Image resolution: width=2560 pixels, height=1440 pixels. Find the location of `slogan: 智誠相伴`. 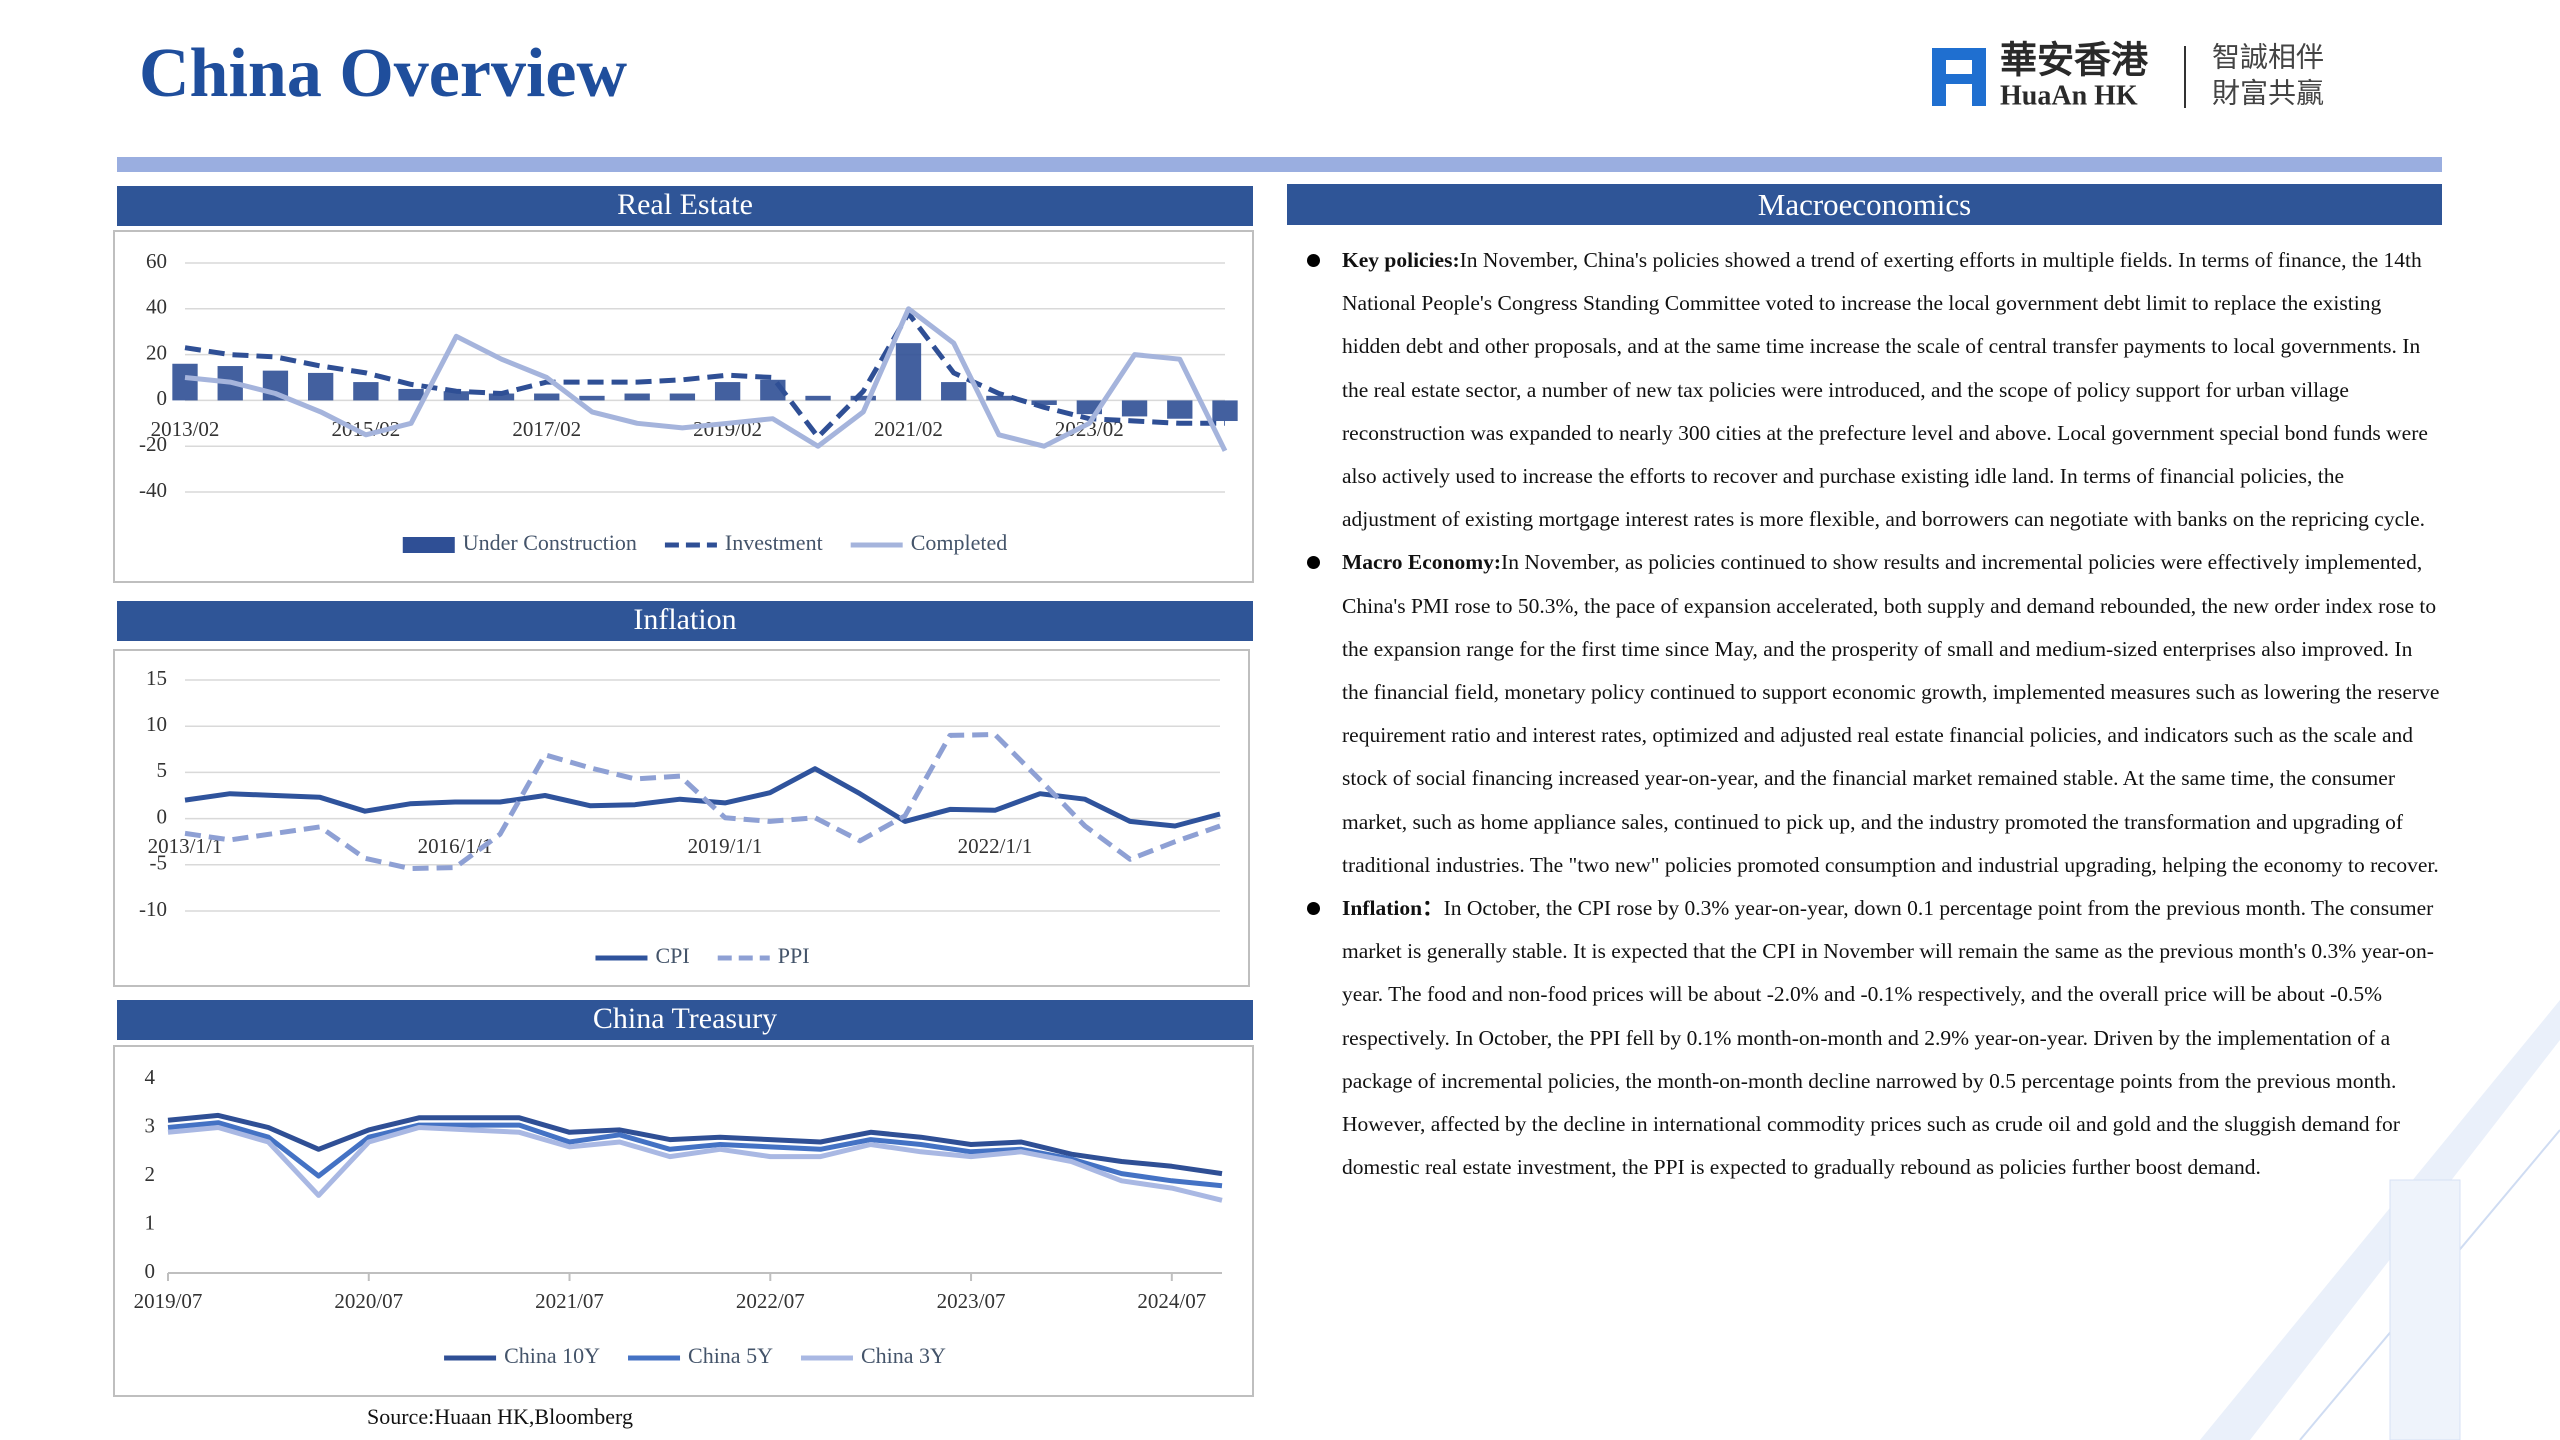

slogan: 智誠相伴 is located at coordinates (2268, 57).